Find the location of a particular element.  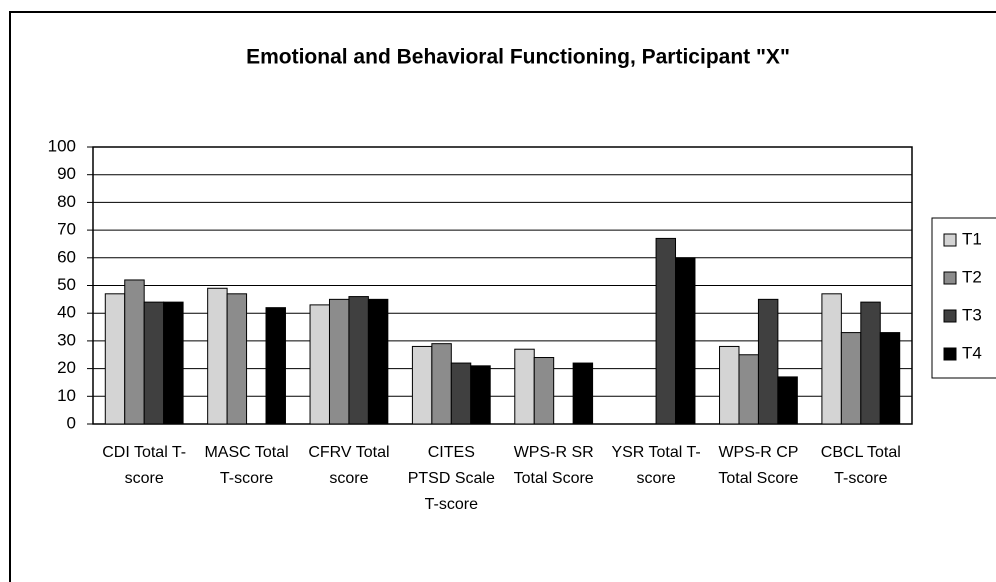

x-tick-label: WPS-R SR Total Score is located at coordinates (553, 465).